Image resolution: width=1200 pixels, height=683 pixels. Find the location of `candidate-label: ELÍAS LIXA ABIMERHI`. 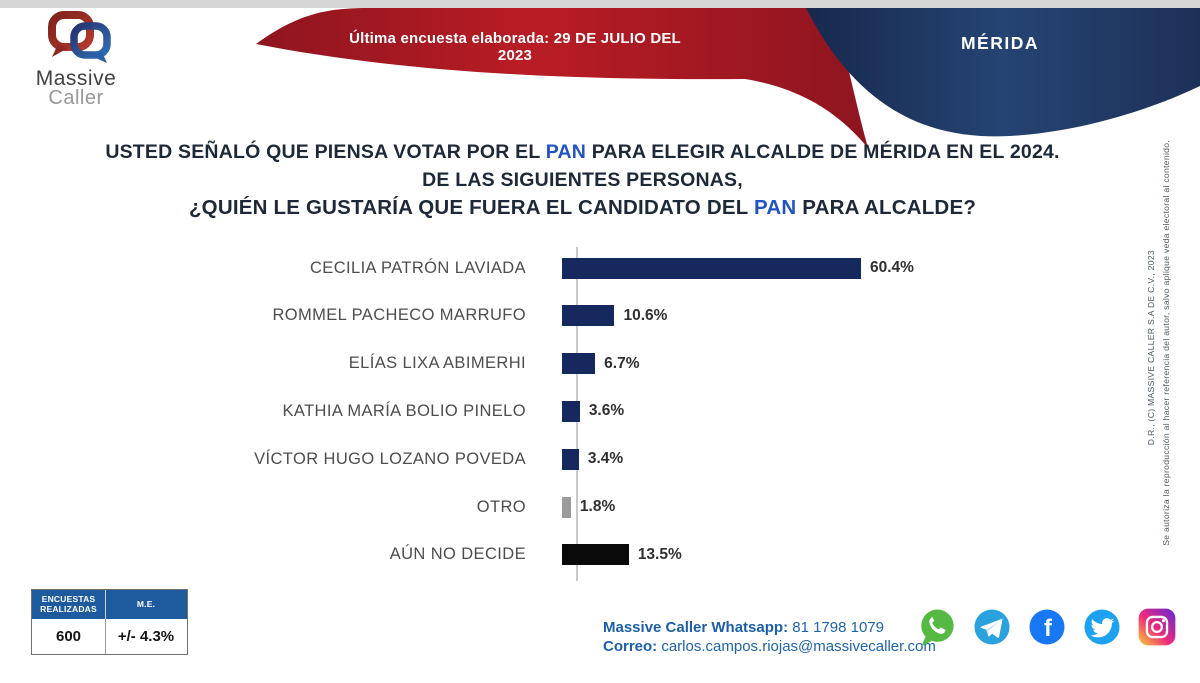

candidate-label: ELÍAS LIXA ABIMERHI is located at coordinates (437, 363).